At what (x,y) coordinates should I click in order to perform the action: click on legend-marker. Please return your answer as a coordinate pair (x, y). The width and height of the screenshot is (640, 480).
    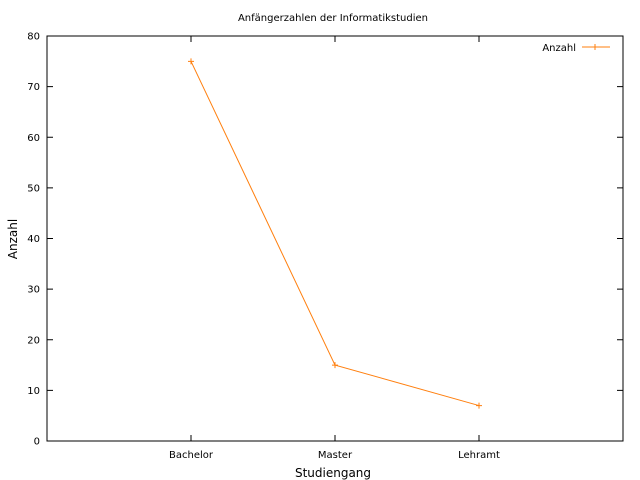
    Looking at the image, I should click on (595, 47).